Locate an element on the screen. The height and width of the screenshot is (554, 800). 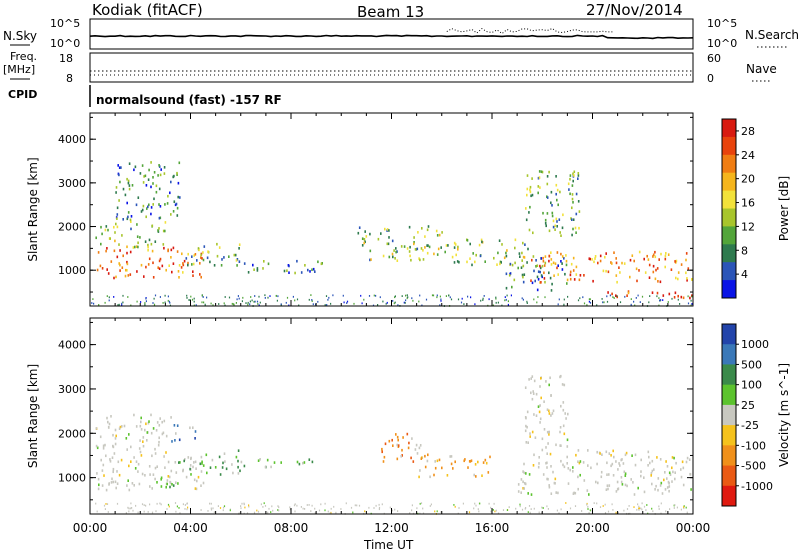
colorbar-swatch is located at coordinates (729, 164).